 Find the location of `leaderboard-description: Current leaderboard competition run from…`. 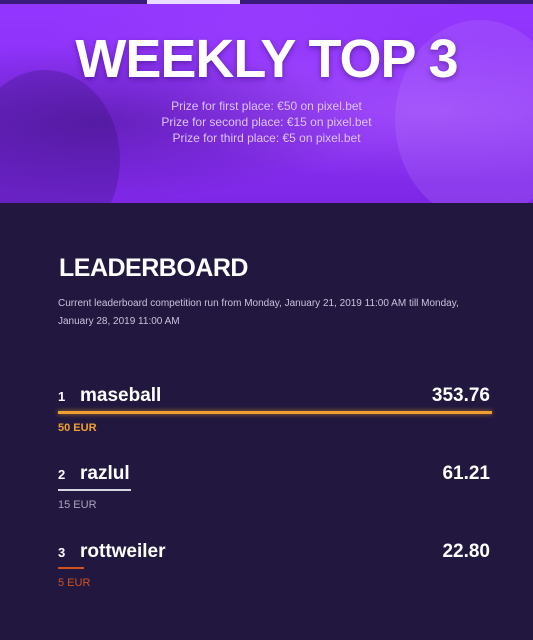

leaderboard-description: Current leaderboard competition run from… is located at coordinates (258, 312).